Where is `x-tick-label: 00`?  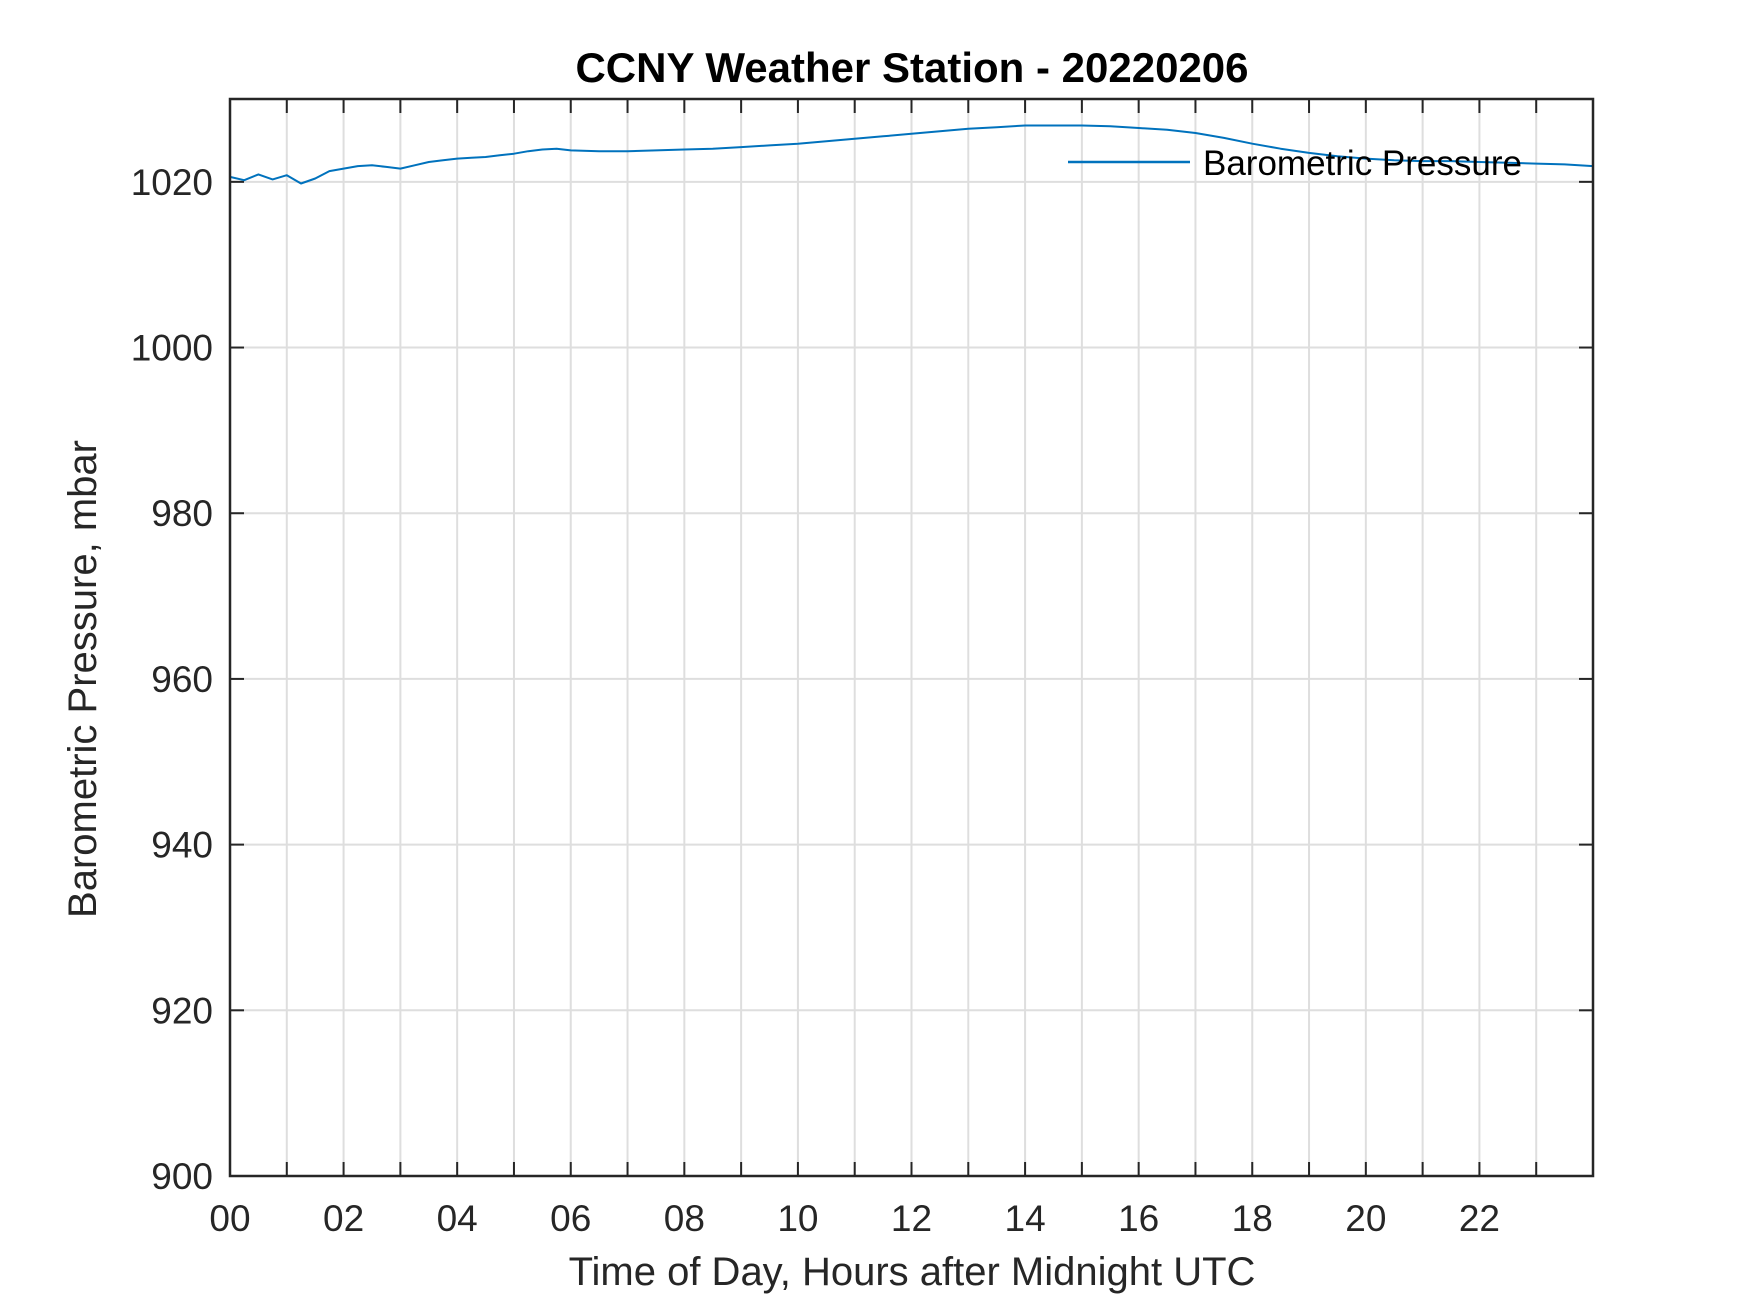 x-tick-label: 00 is located at coordinates (229, 1218).